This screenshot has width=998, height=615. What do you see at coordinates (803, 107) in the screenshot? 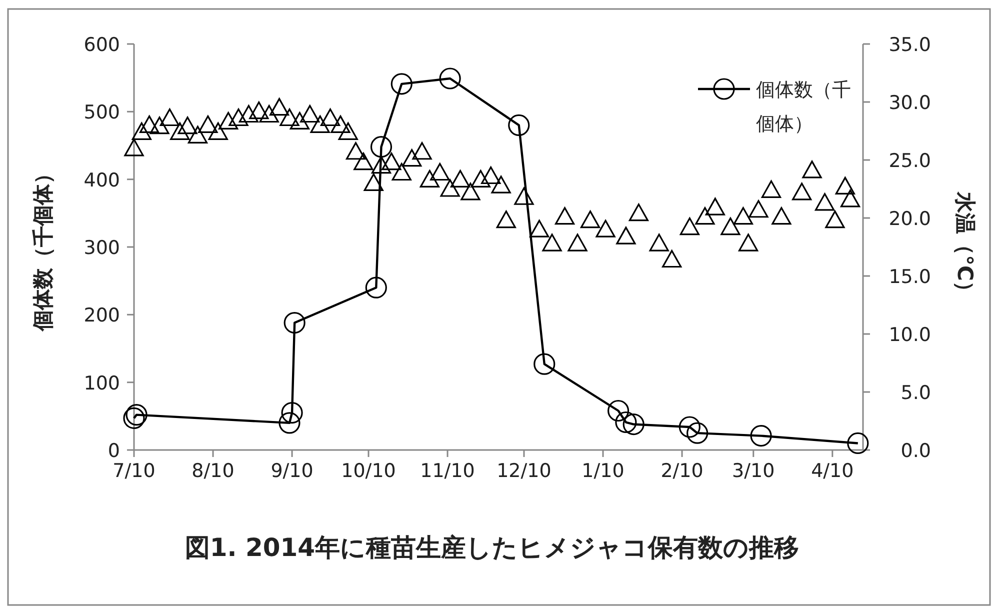
I see `legend-label: 個体数（千個体）` at bounding box center [803, 107].